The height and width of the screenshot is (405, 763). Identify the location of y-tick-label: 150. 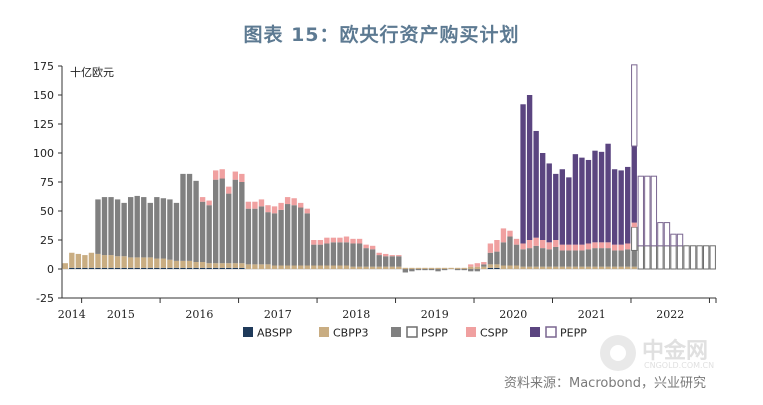
(43, 95).